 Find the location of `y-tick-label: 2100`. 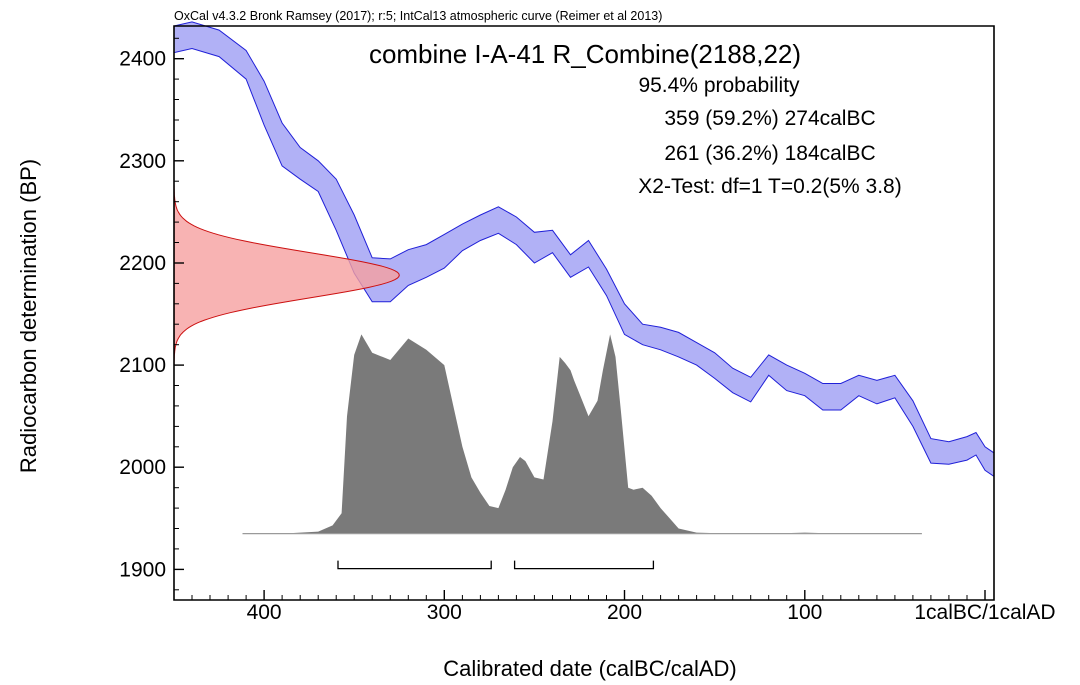

y-tick-label: 2100 is located at coordinates (142, 365).